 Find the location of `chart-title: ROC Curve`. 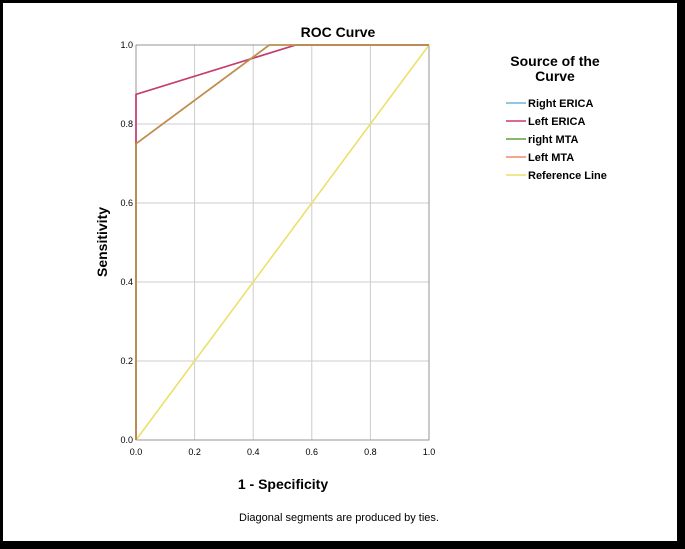

chart-title: ROC Curve is located at coordinates (338, 32).